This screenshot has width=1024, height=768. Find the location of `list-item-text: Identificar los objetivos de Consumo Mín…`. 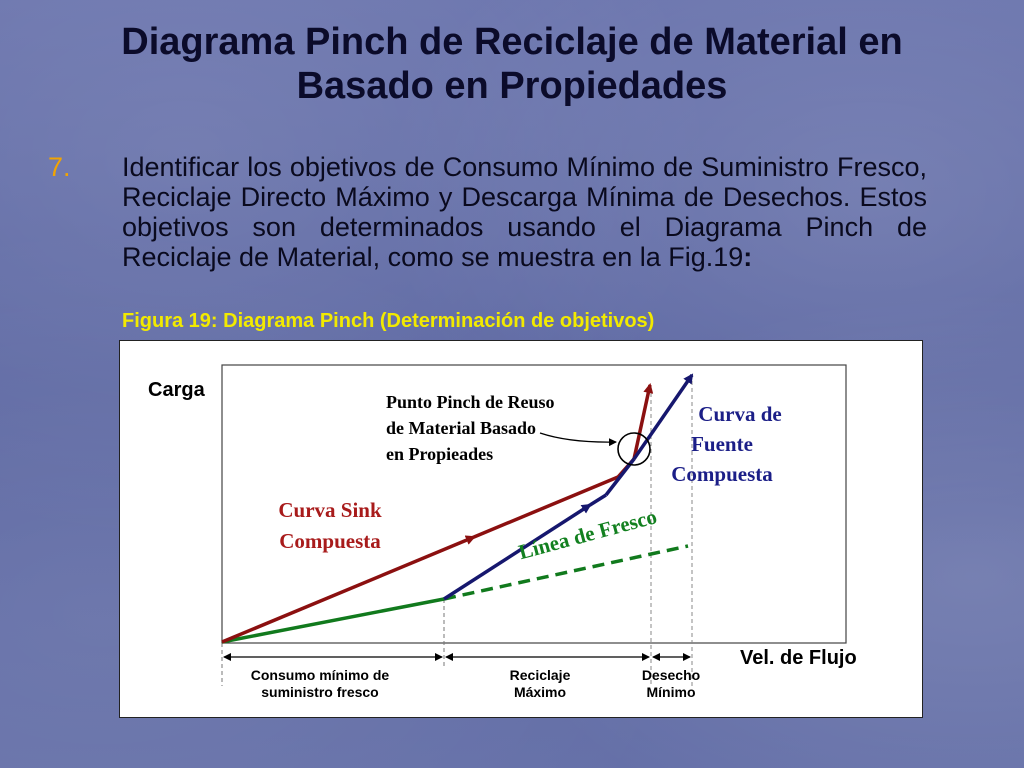

list-item-text: Identificar los objetivos de Consumo Mín… is located at coordinates (524, 212).